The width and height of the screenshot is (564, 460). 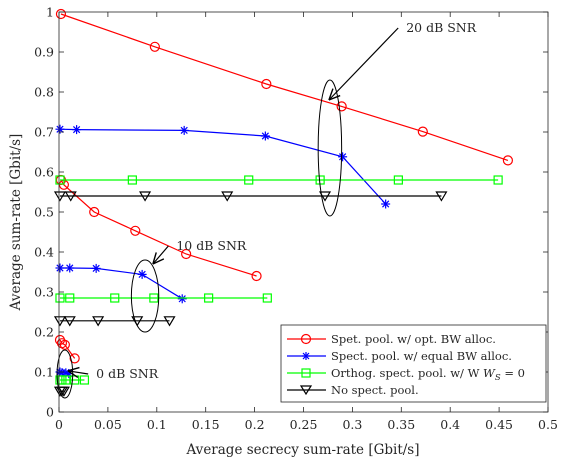 I want to click on legend-label-green-w: W, so click(x=487, y=373).